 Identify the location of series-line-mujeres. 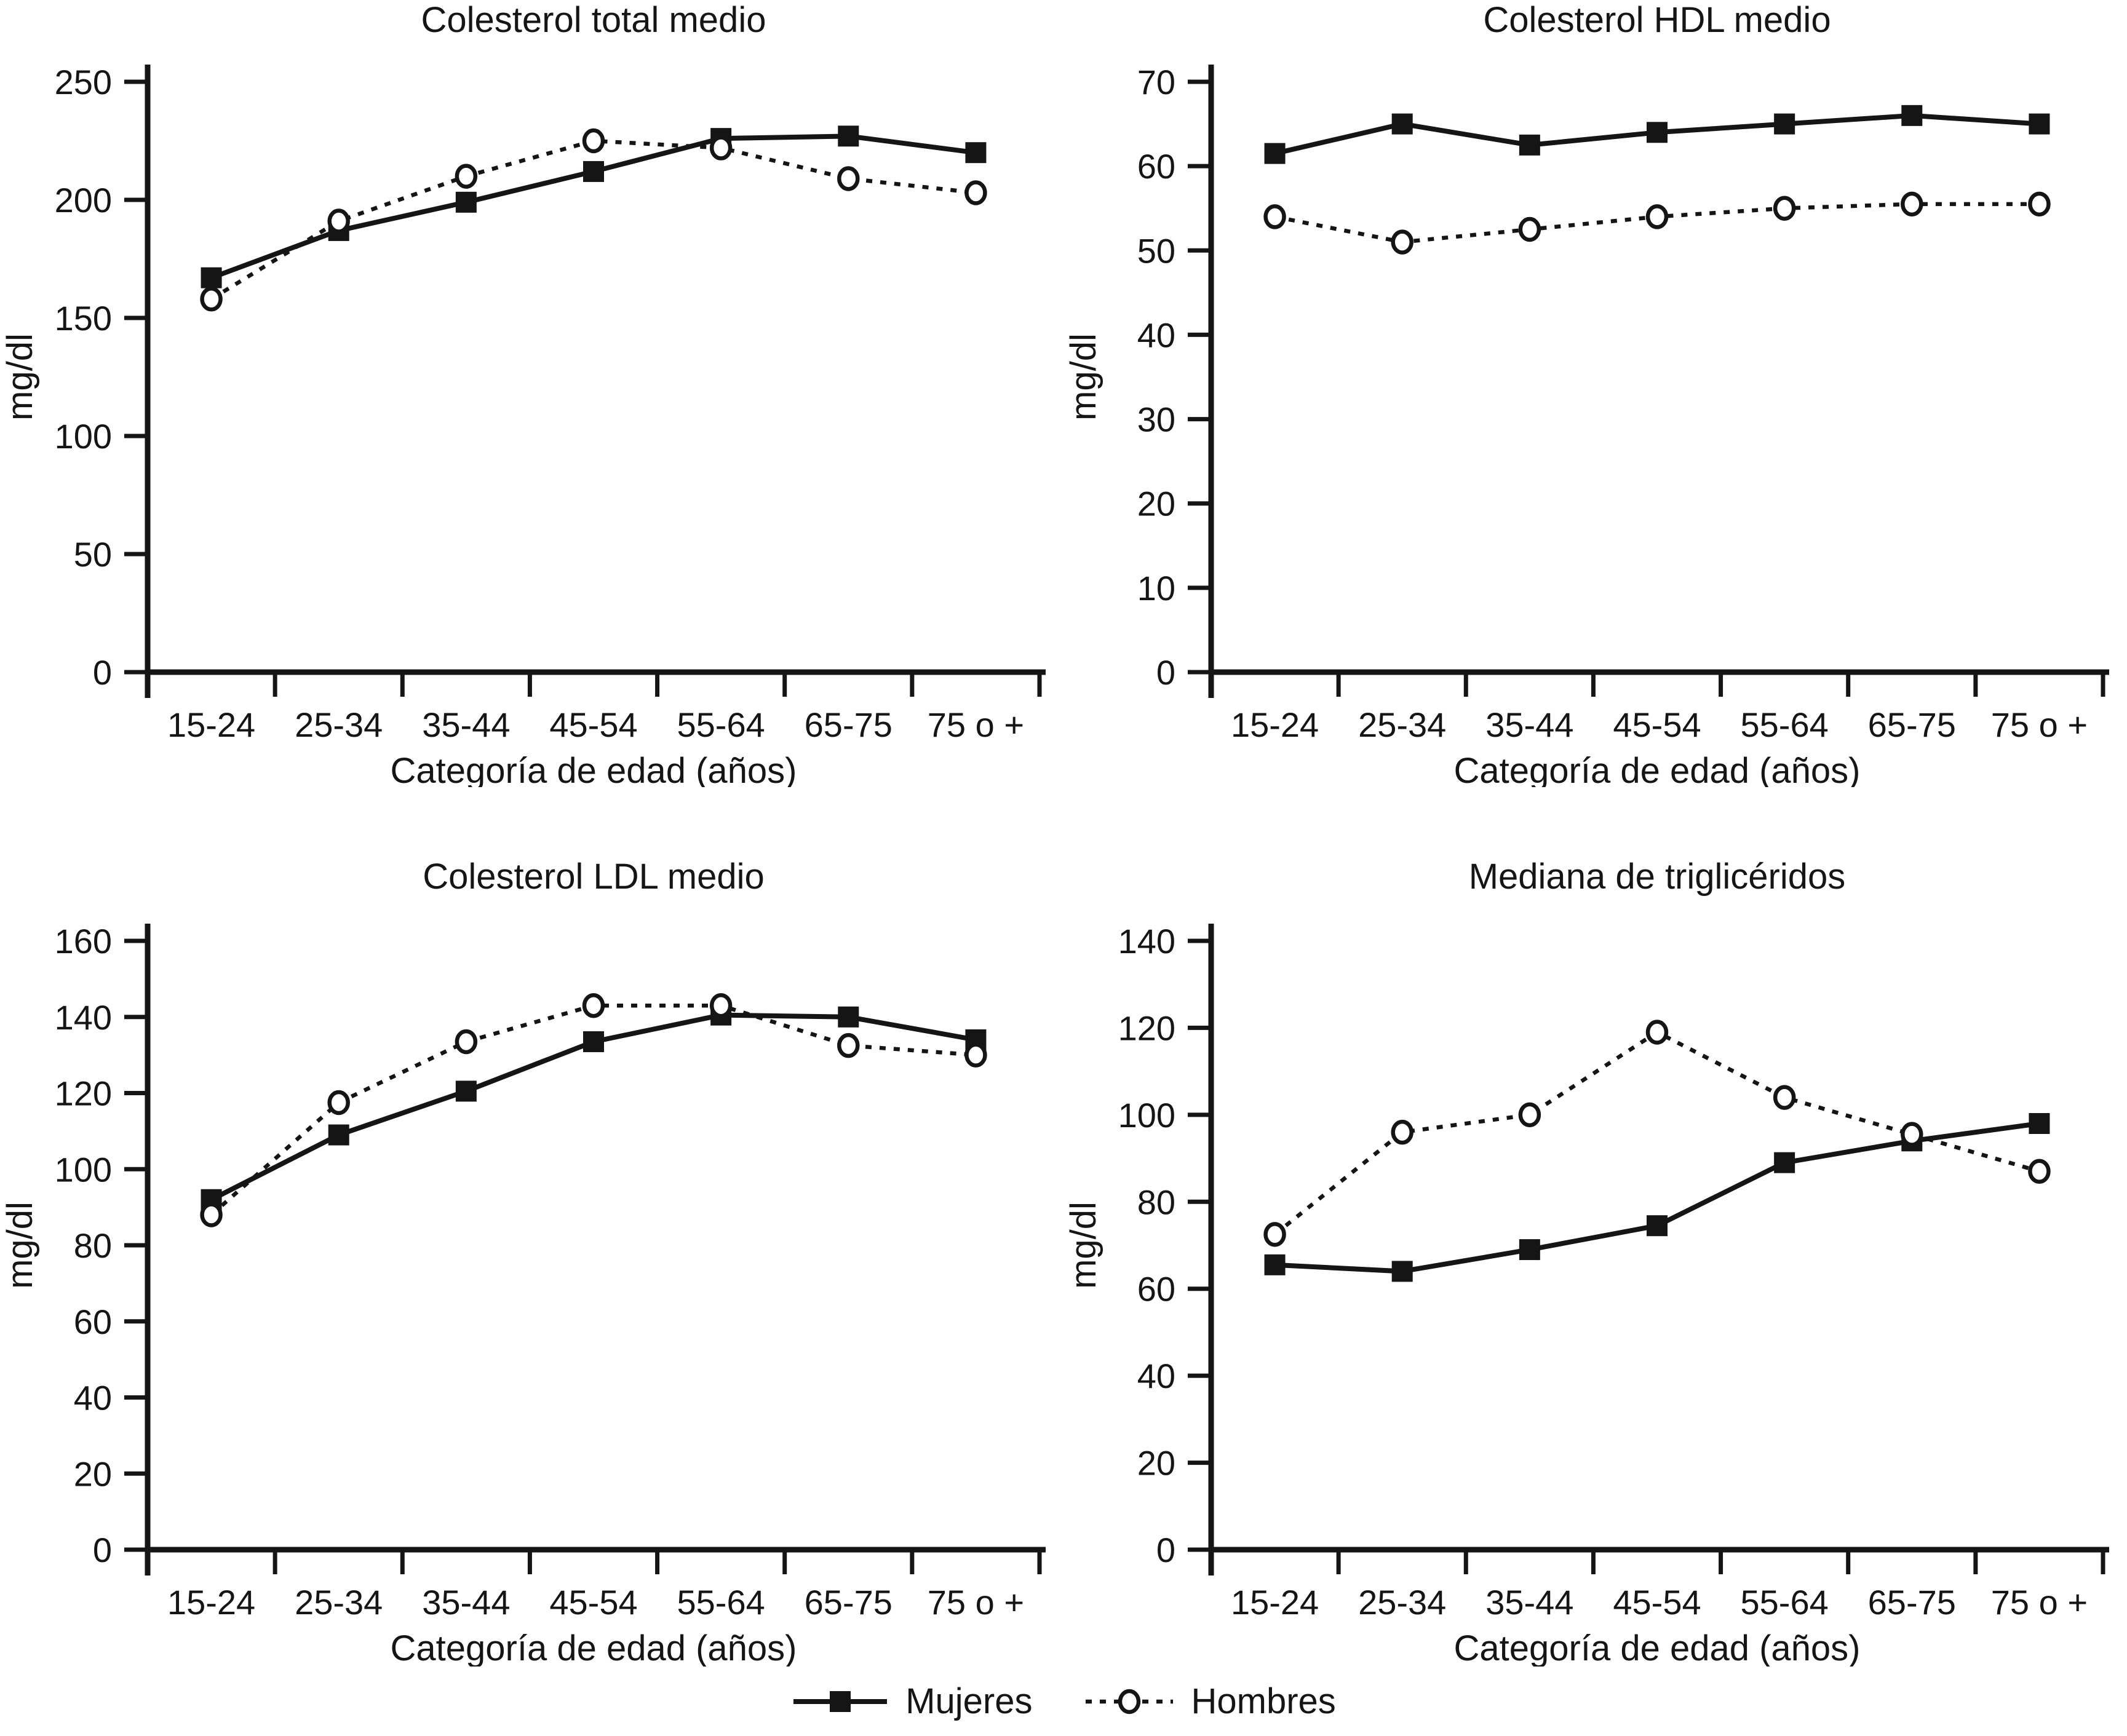
(593, 206).